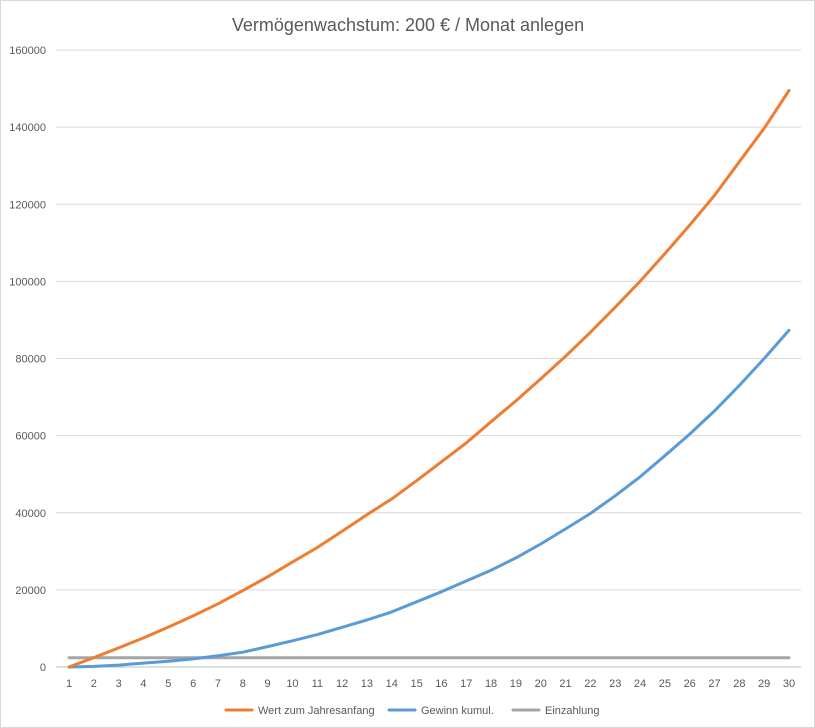 This screenshot has width=815, height=728. I want to click on x-tick-label: 19, so click(516, 684).